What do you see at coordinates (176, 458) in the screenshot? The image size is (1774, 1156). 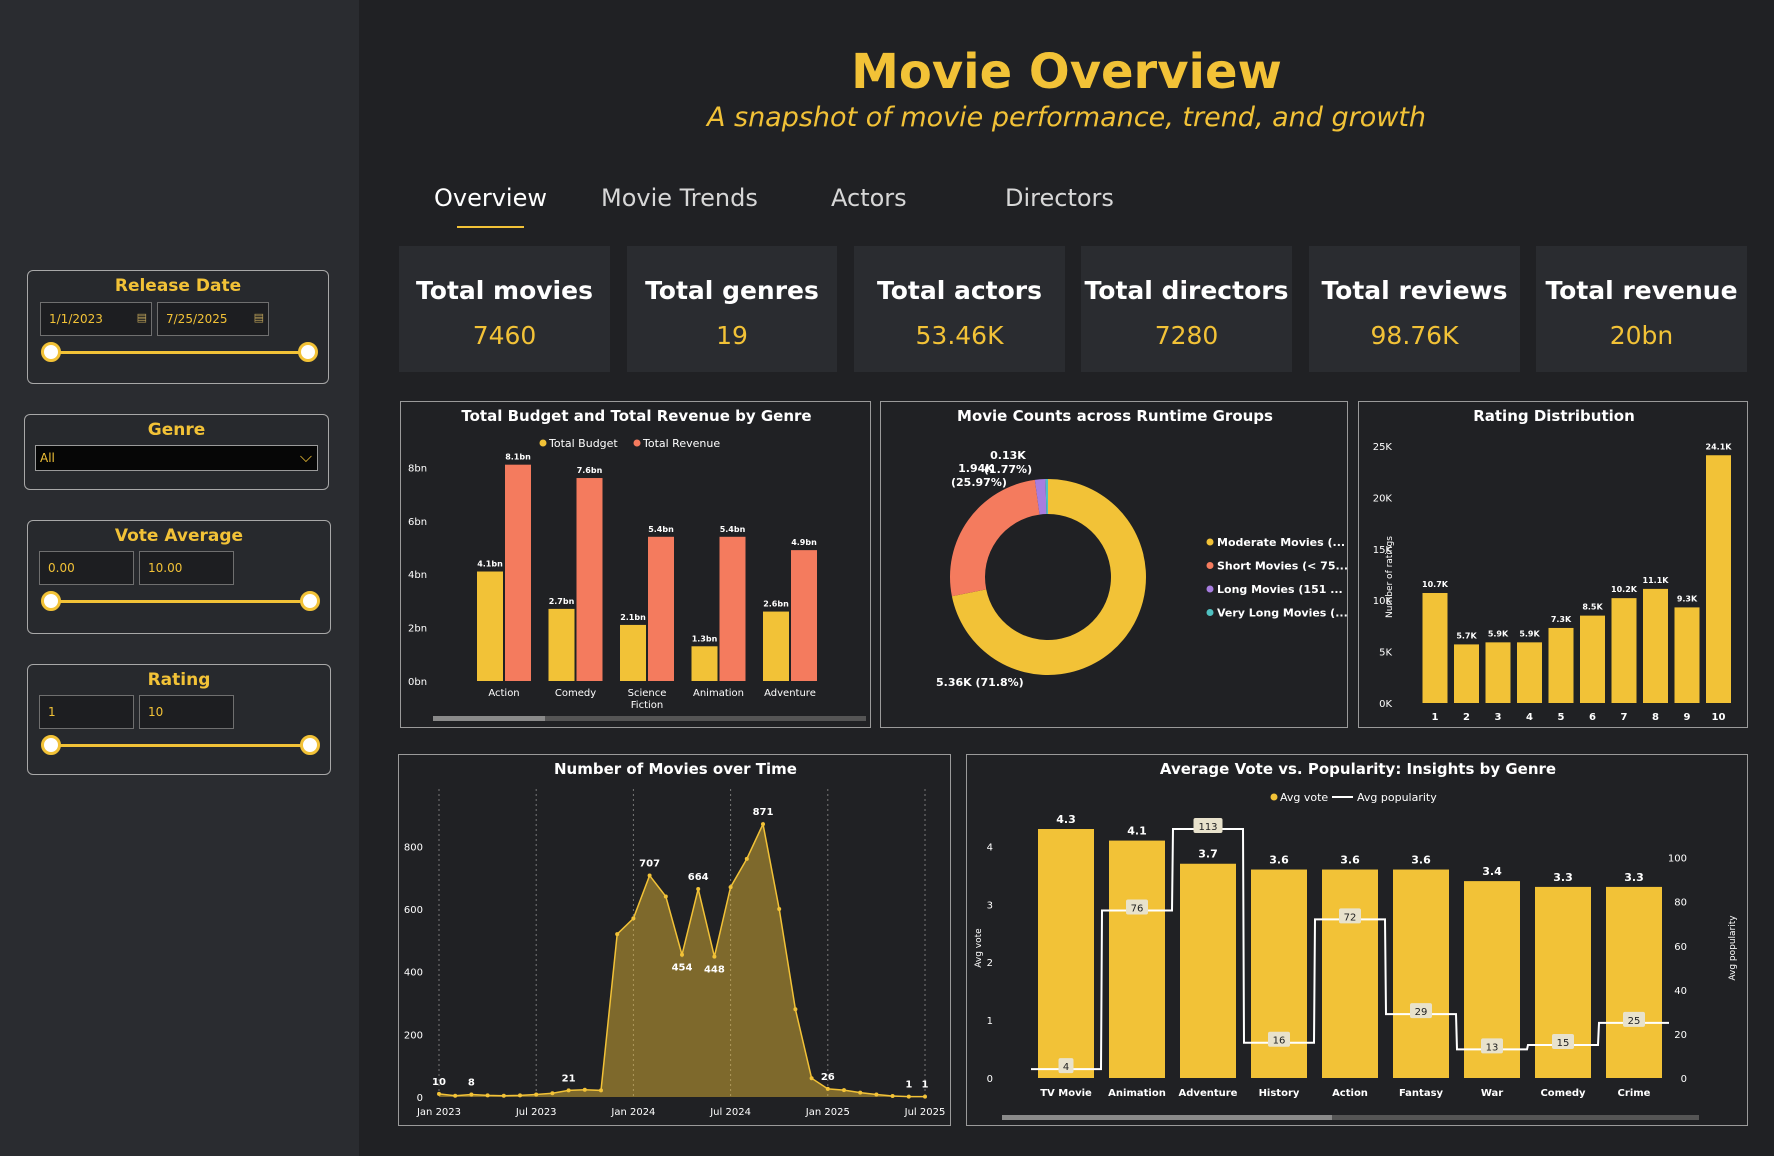 I see `genre-dropdown: All ⌵` at bounding box center [176, 458].